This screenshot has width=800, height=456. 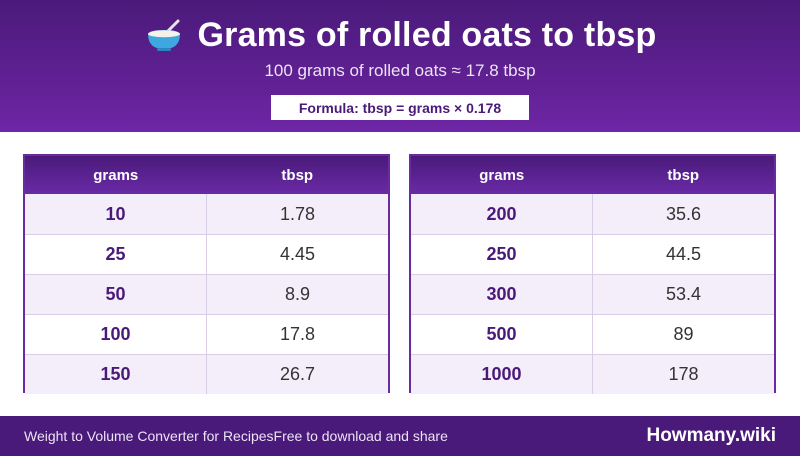 What do you see at coordinates (502, 214) in the screenshot?
I see `grams-cell: 200` at bounding box center [502, 214].